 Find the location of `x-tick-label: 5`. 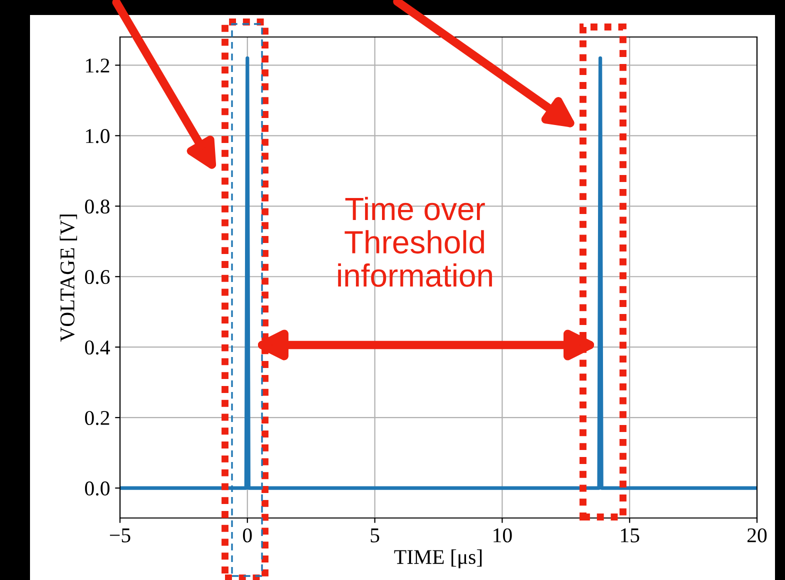

x-tick-label: 5 is located at coordinates (375, 535).